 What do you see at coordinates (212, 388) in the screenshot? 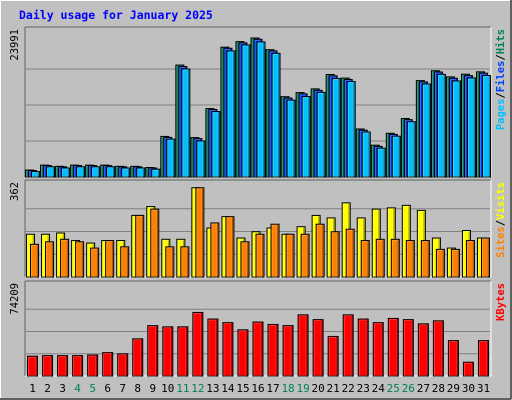
I see `x-tick-label: 13` at bounding box center [212, 388].